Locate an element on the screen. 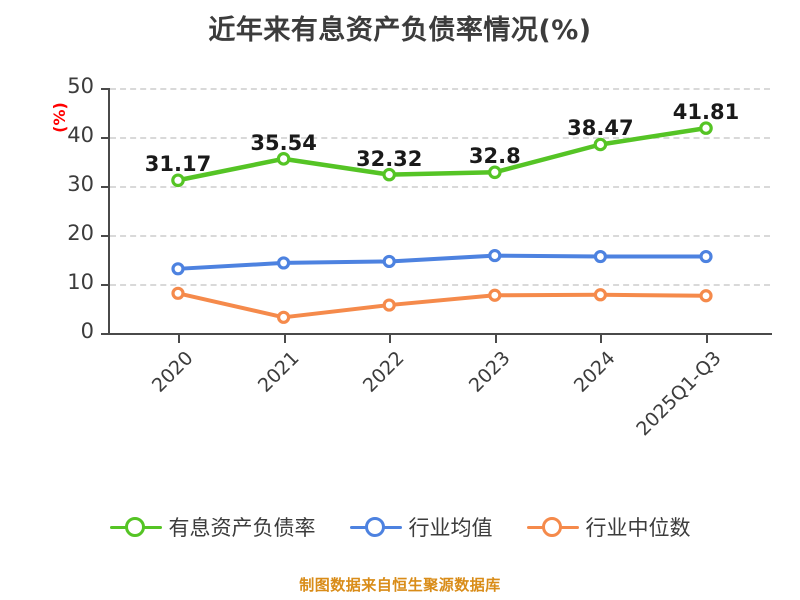 The height and width of the screenshot is (600, 800). y-tick-label: 40 is located at coordinates (80, 135).